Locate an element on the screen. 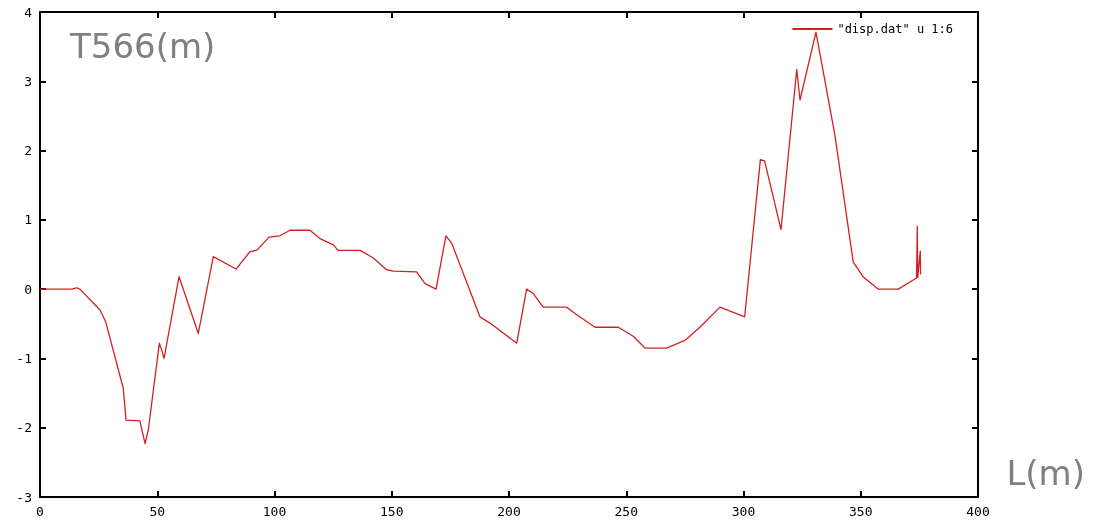  y-tick-label: -2 is located at coordinates (24, 428).